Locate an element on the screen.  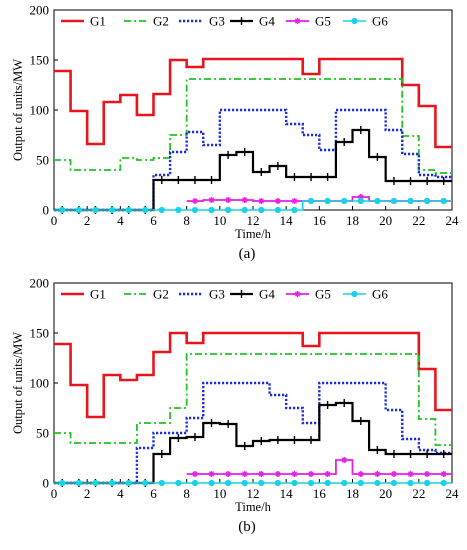
series-g1 is located at coordinates (253, 375).